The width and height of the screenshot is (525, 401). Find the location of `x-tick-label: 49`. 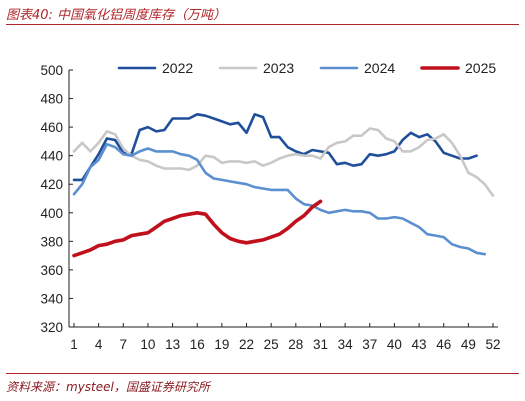

x-tick-label: 49 is located at coordinates (468, 344).